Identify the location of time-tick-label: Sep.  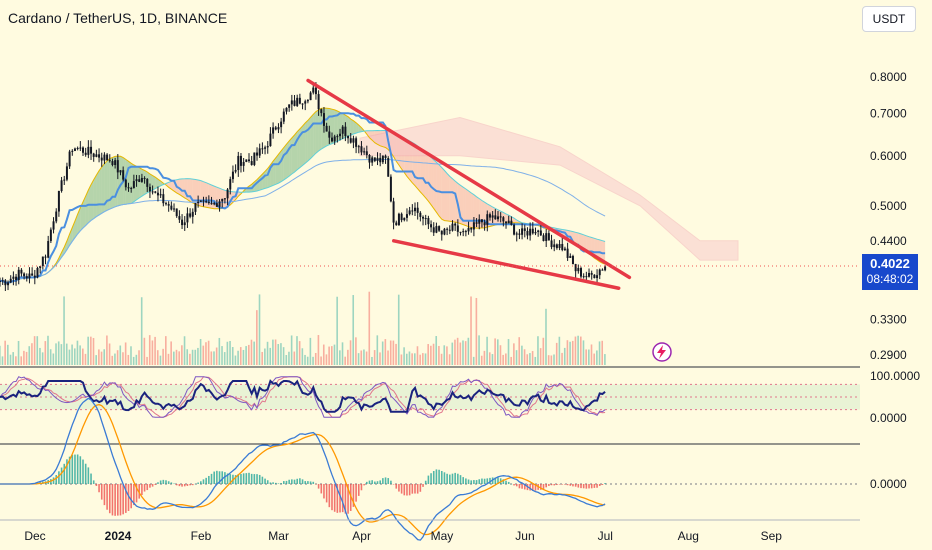
(772, 536).